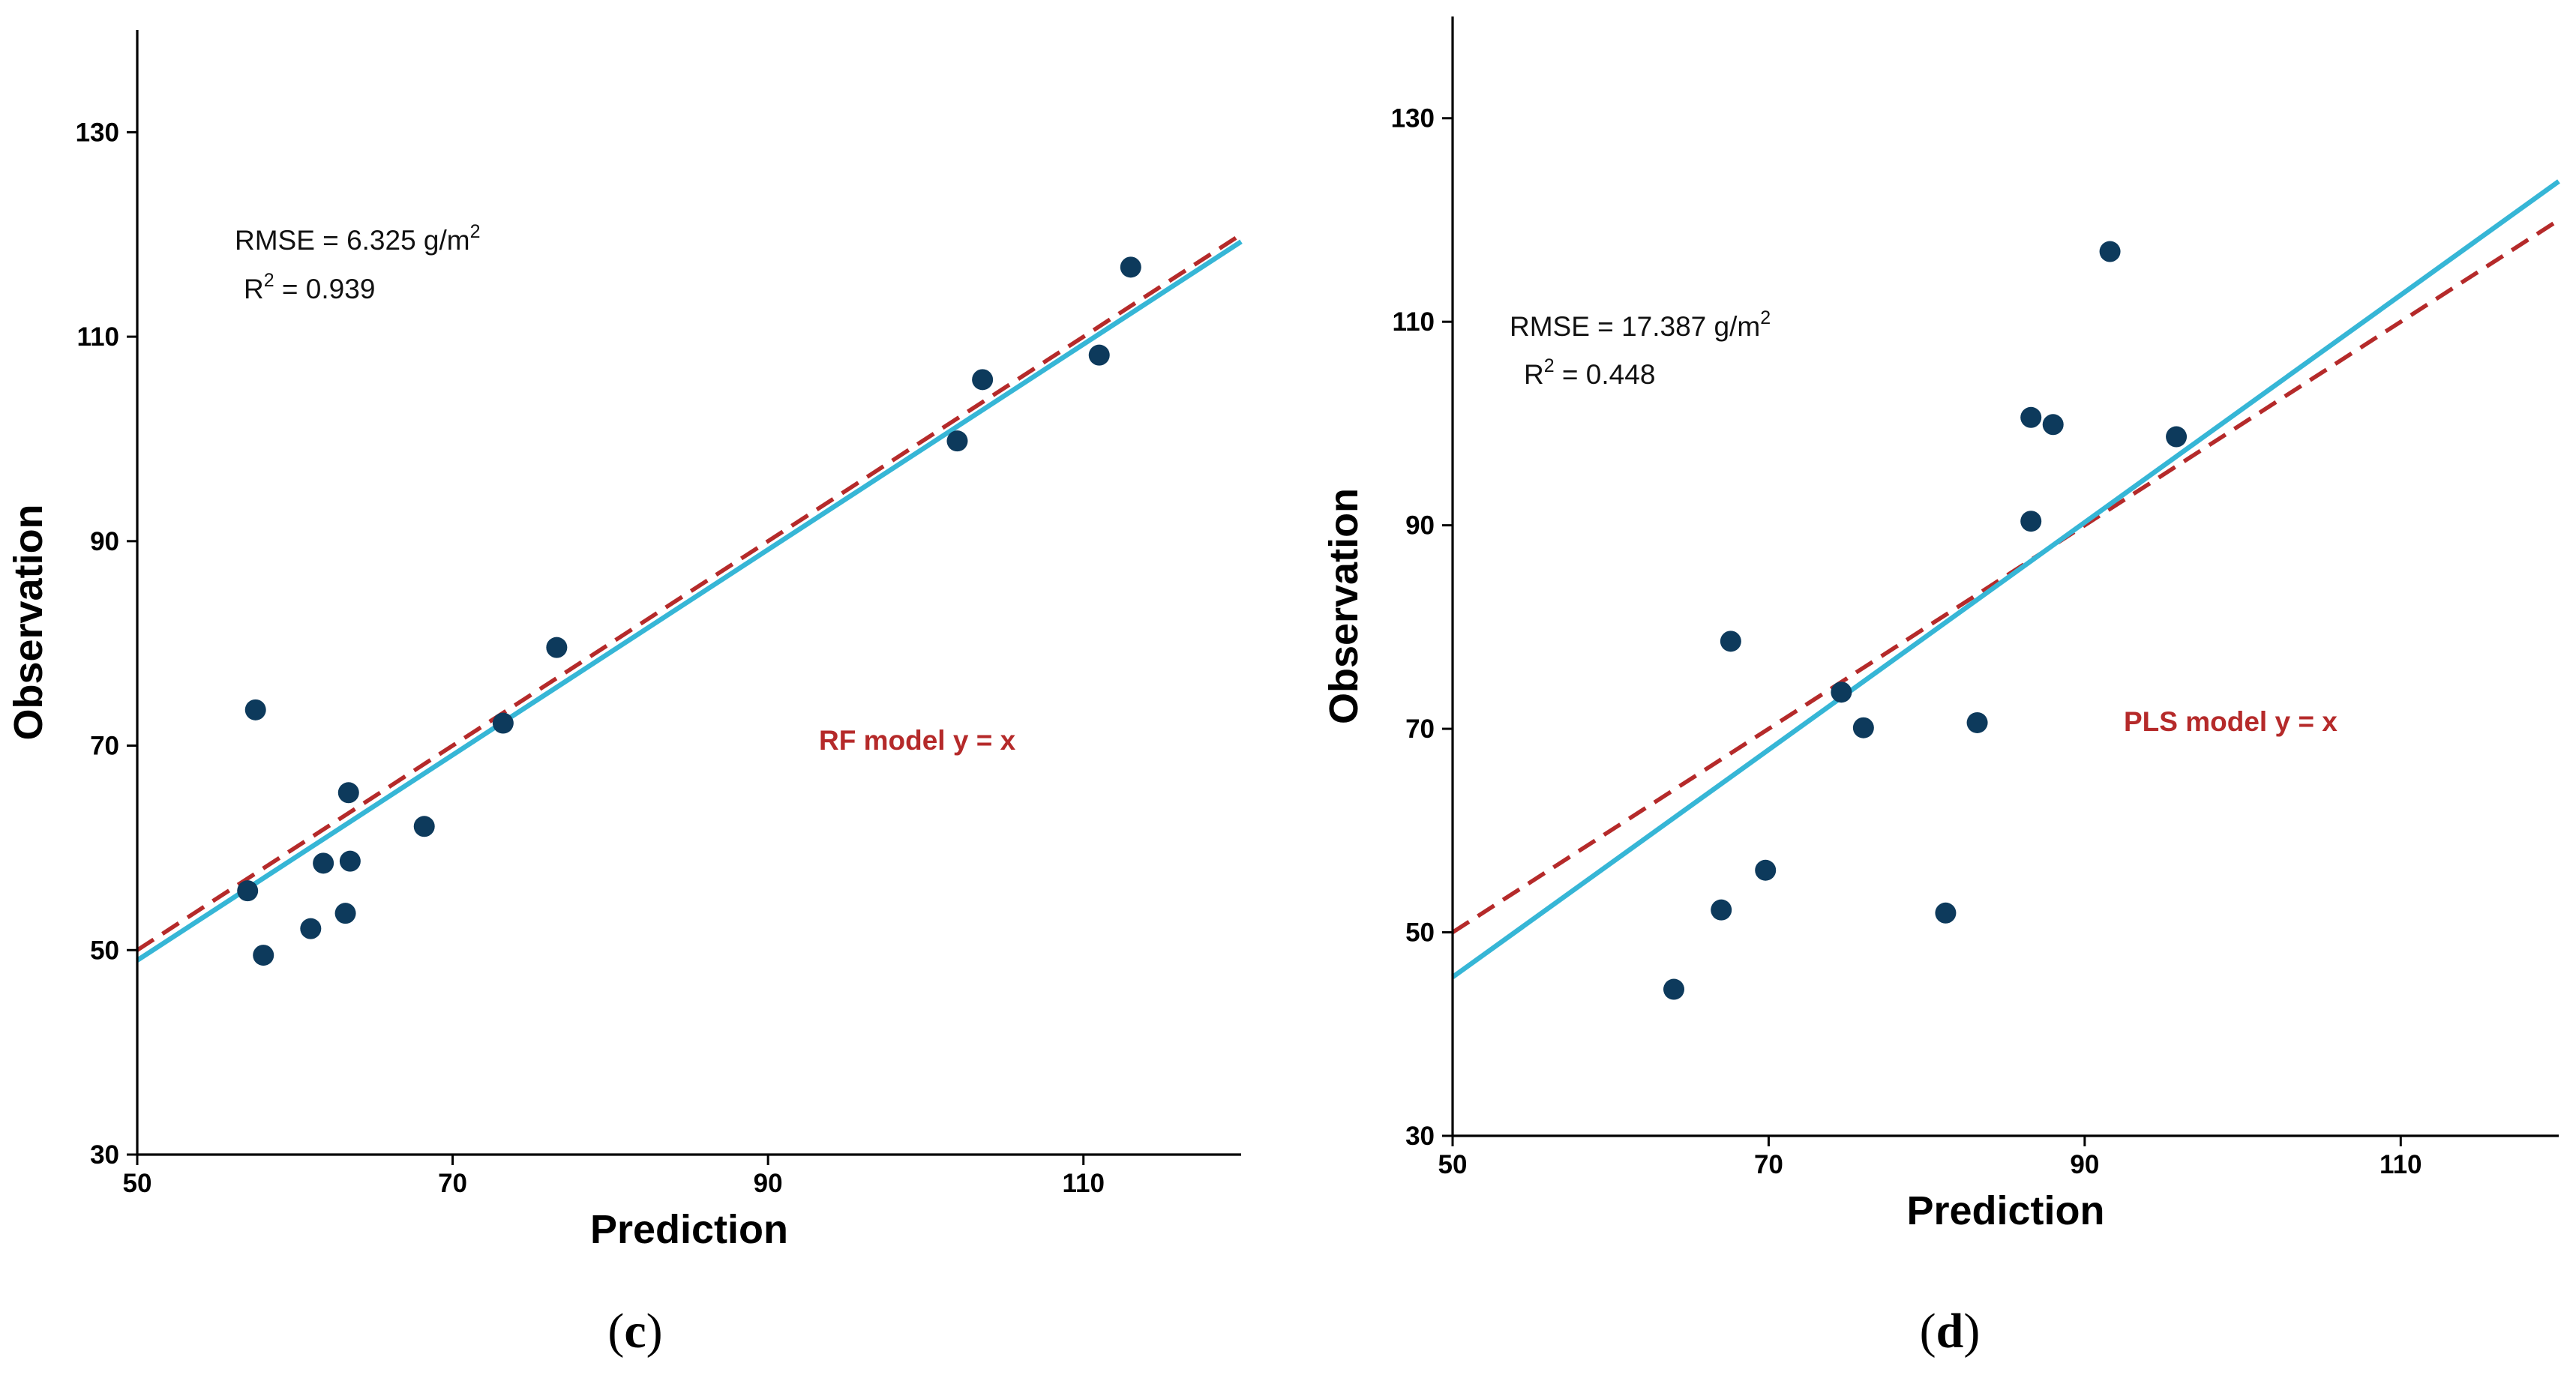 The height and width of the screenshot is (1381, 2576). I want to click on rmse-annotation: RMSE = 17.387 g/m2, so click(1641, 324).